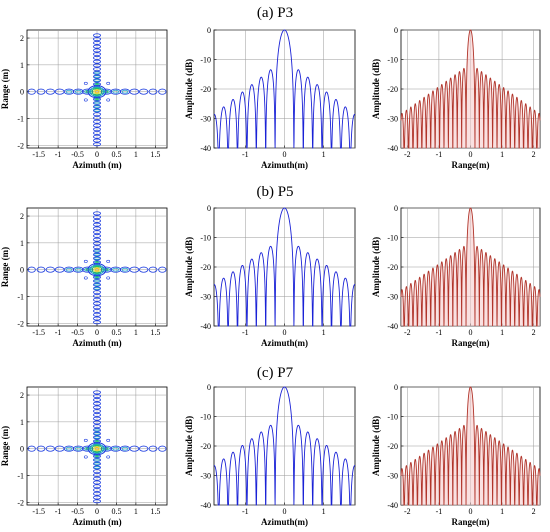 The height and width of the screenshot is (532, 550). What do you see at coordinates (285, 332) in the screenshot?
I see `b-azimuth-xtick-label: 0` at bounding box center [285, 332].